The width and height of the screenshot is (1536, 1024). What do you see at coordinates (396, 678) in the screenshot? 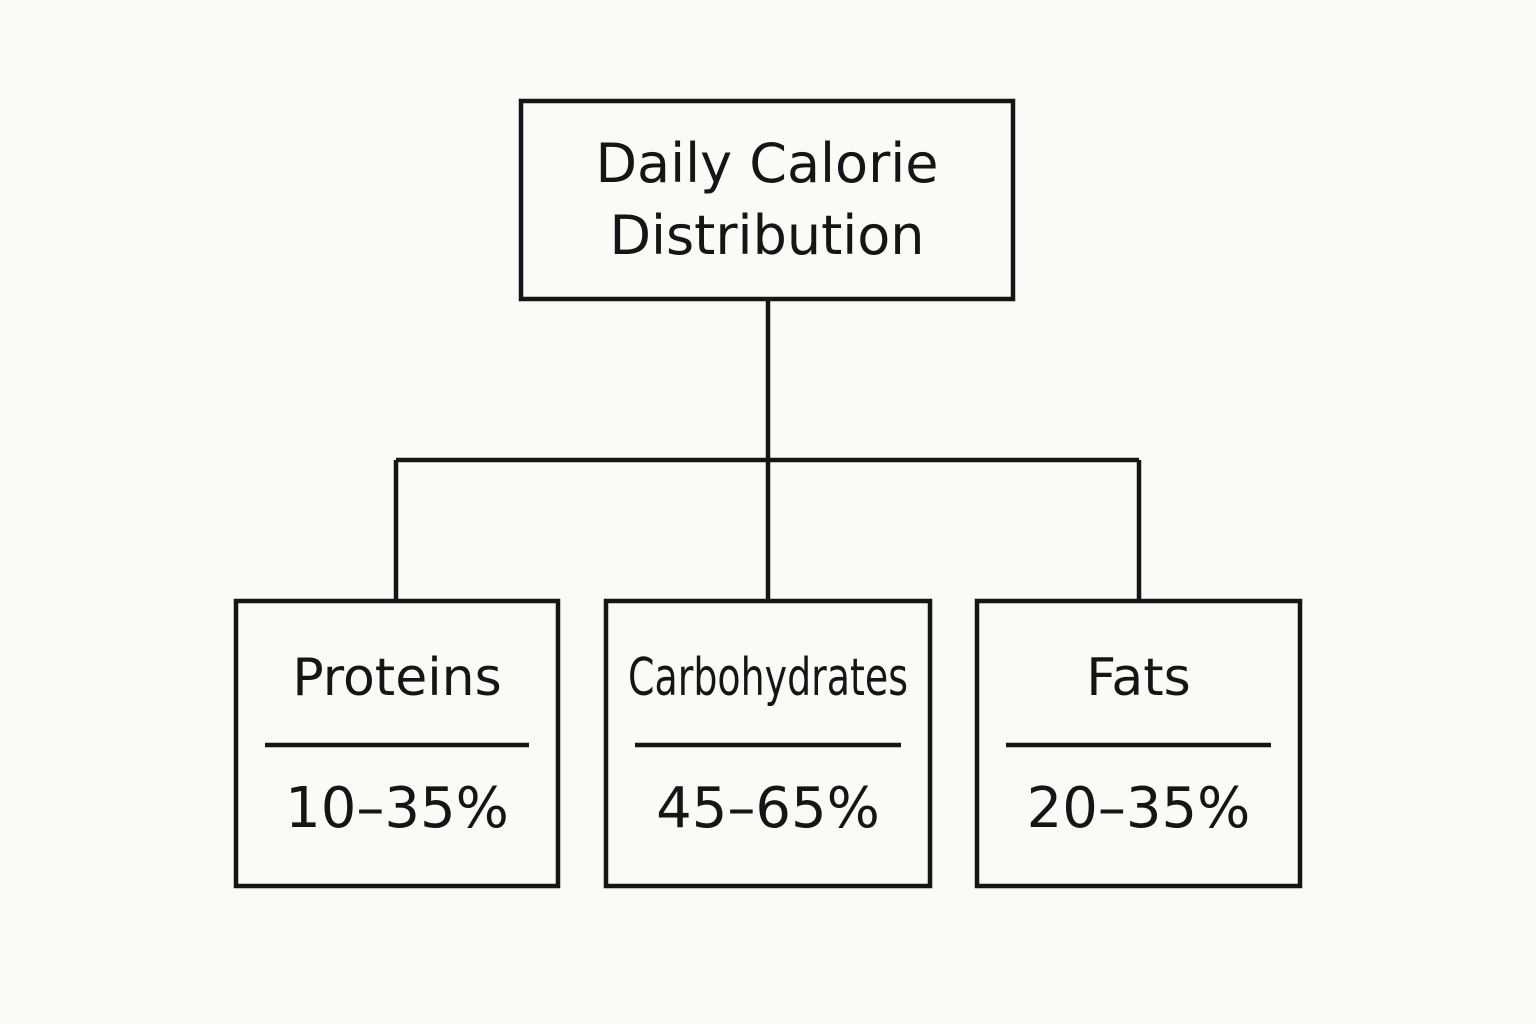
I see `node-label: Proteins` at bounding box center [396, 678].